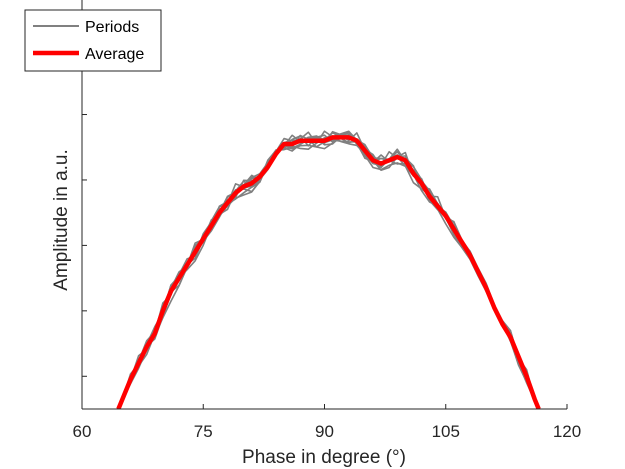 Image resolution: width=625 pixels, height=469 pixels. Describe the element at coordinates (84, 212) in the screenshot. I see `y-ticks` at that location.